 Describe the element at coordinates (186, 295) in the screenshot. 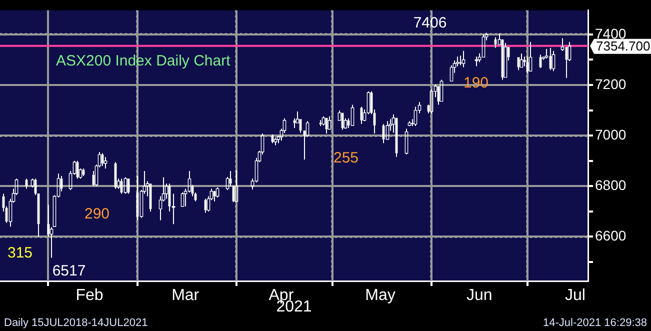

I see `x-tick-label: Mar` at that location.